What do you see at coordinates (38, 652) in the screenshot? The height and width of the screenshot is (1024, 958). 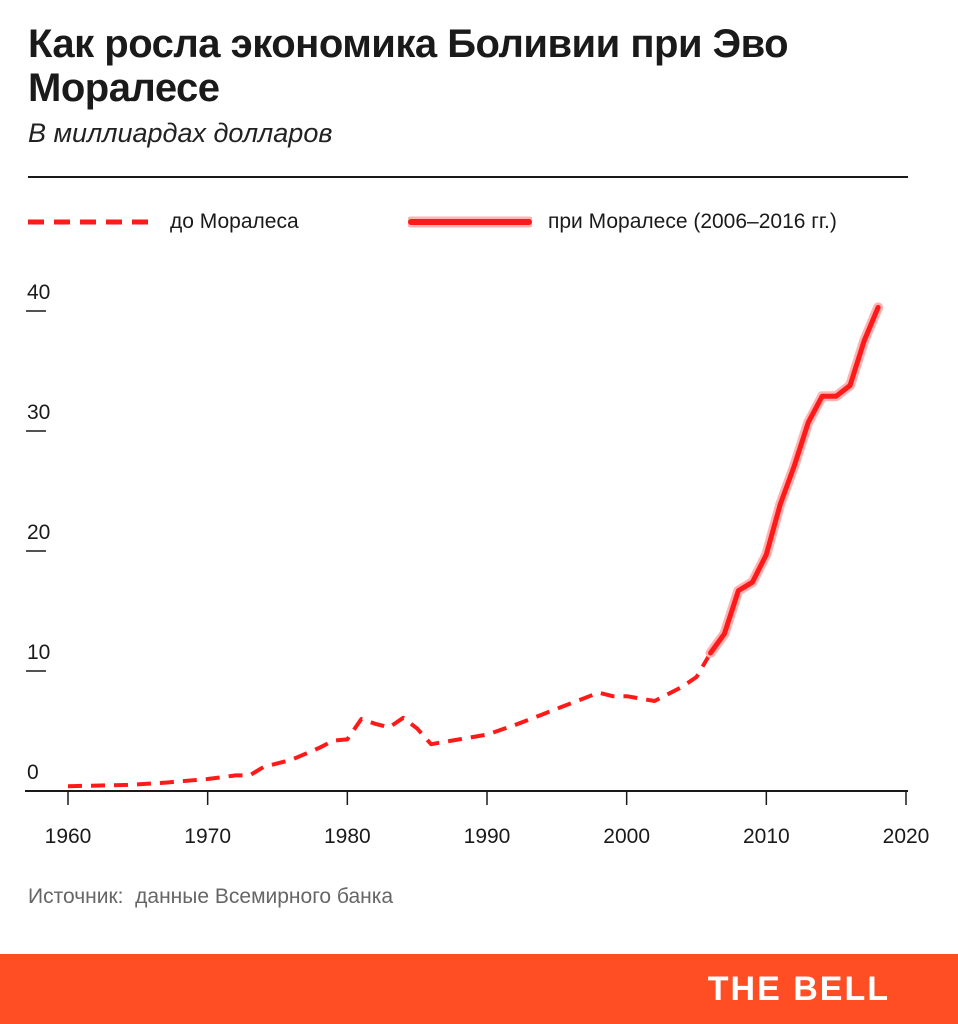 I see `y-tick-label: 10` at bounding box center [38, 652].